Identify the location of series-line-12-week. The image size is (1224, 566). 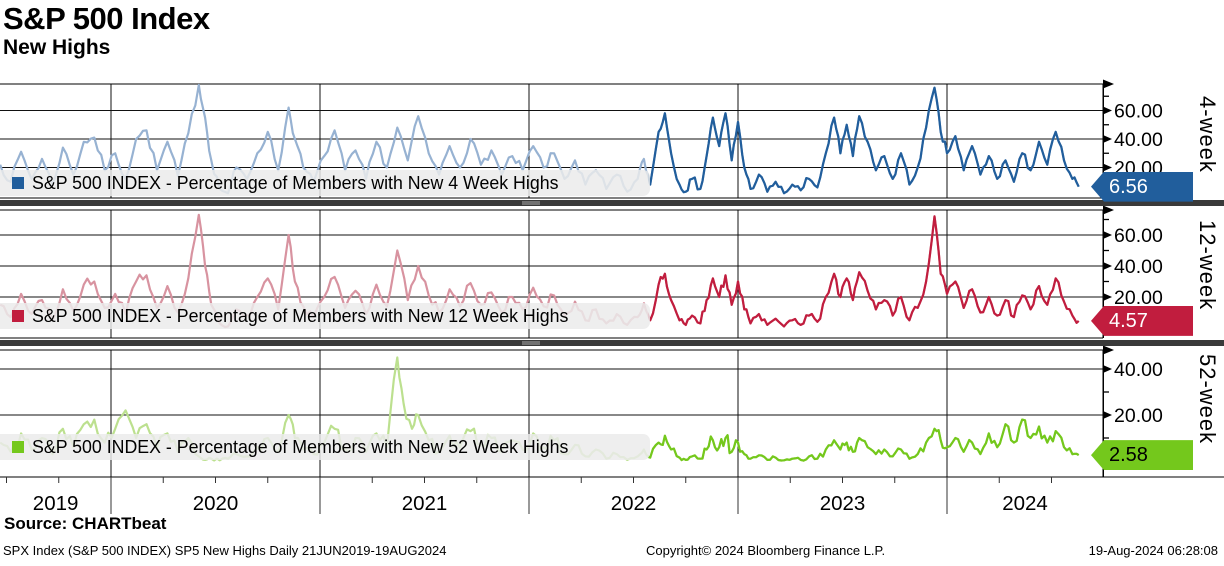
(864, 271).